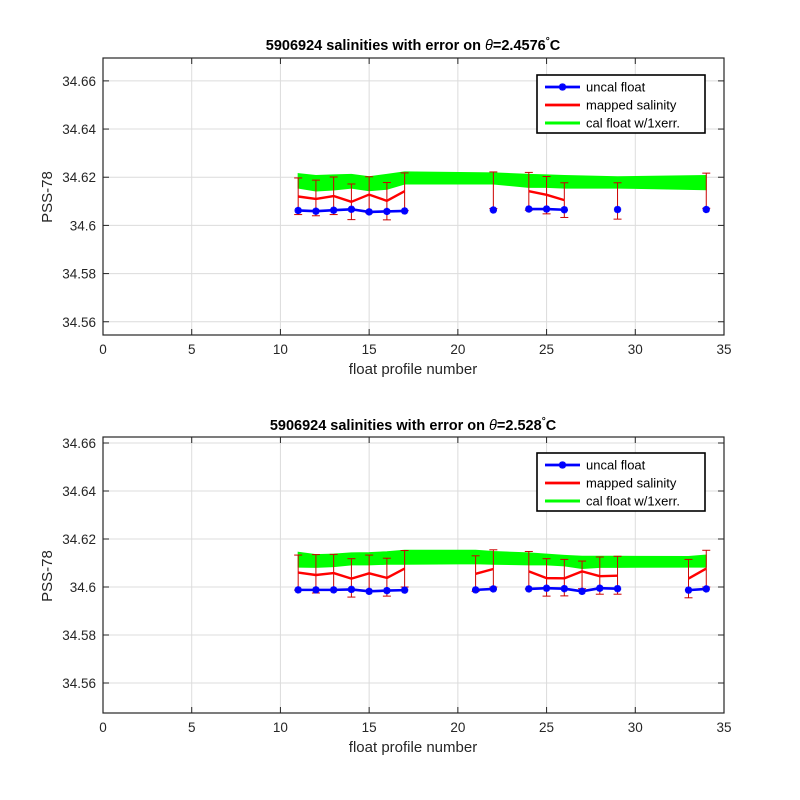  I want to click on chart-top-x-tick-label-5: 25, so click(546, 349).